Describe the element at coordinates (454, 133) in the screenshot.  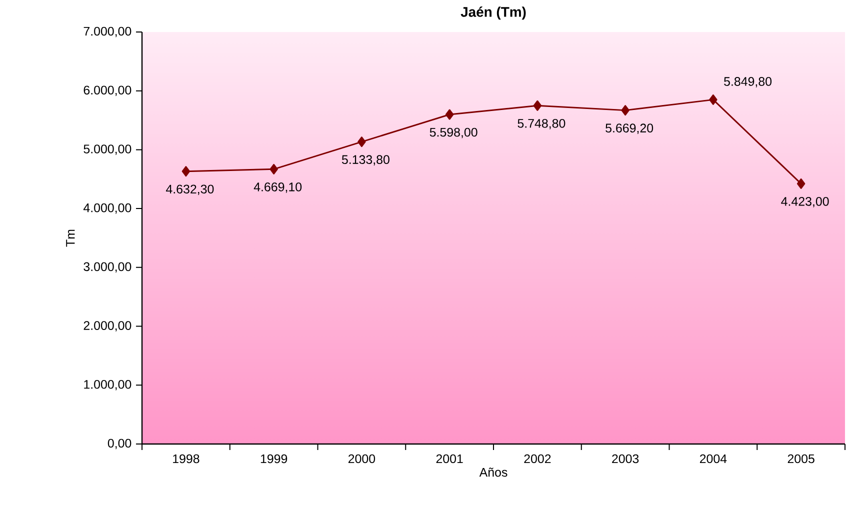
I see `data-label: 5.598,00` at that location.